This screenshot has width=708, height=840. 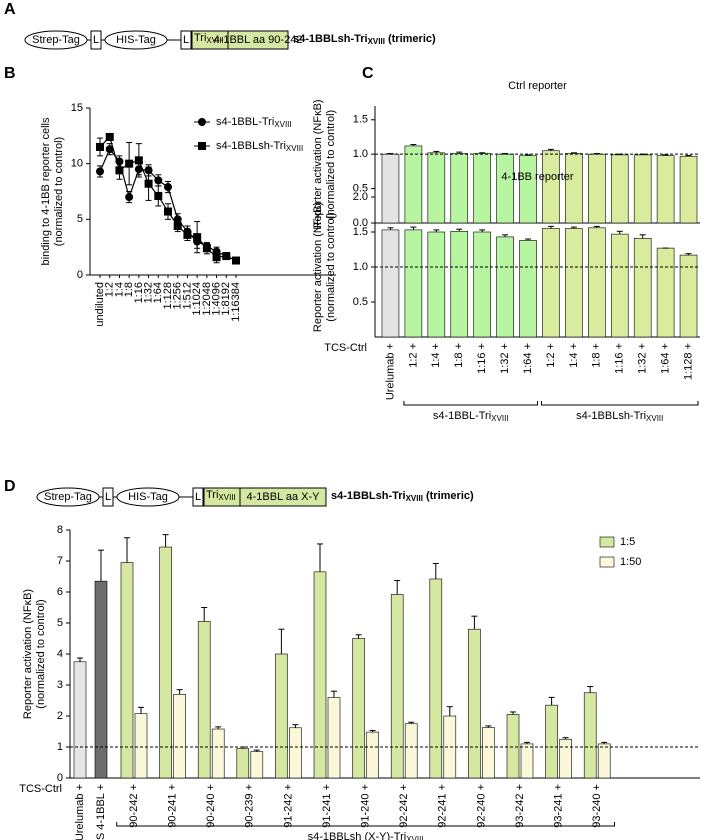 What do you see at coordinates (368, 496) in the screenshot?
I see `text-piece: s4-1BBLsh-Tri` at bounding box center [368, 496].